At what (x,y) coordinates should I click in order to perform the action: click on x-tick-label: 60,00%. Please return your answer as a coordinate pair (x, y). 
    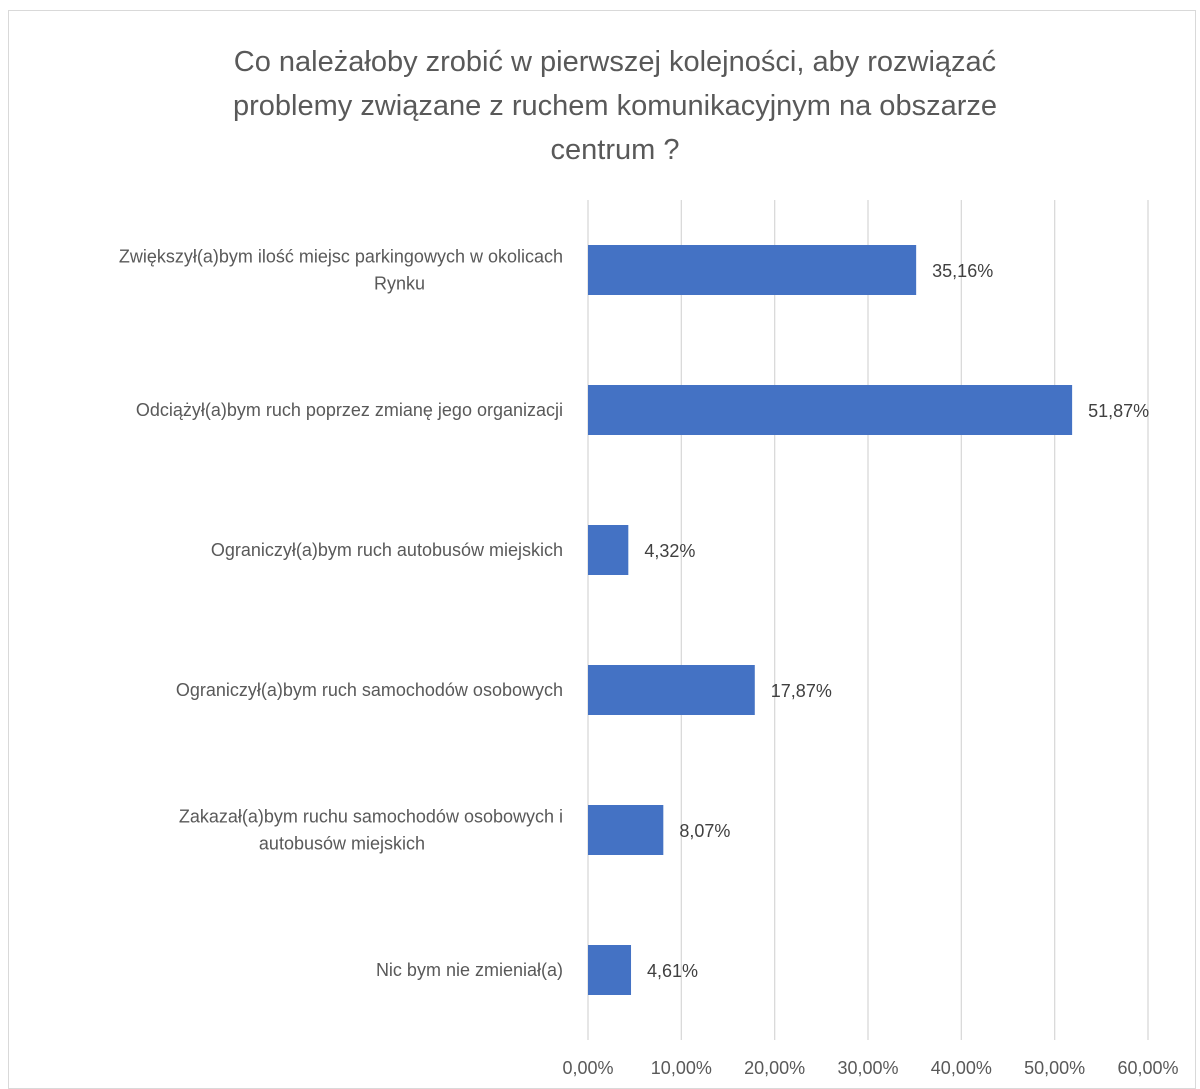
    Looking at the image, I should click on (1147, 1068).